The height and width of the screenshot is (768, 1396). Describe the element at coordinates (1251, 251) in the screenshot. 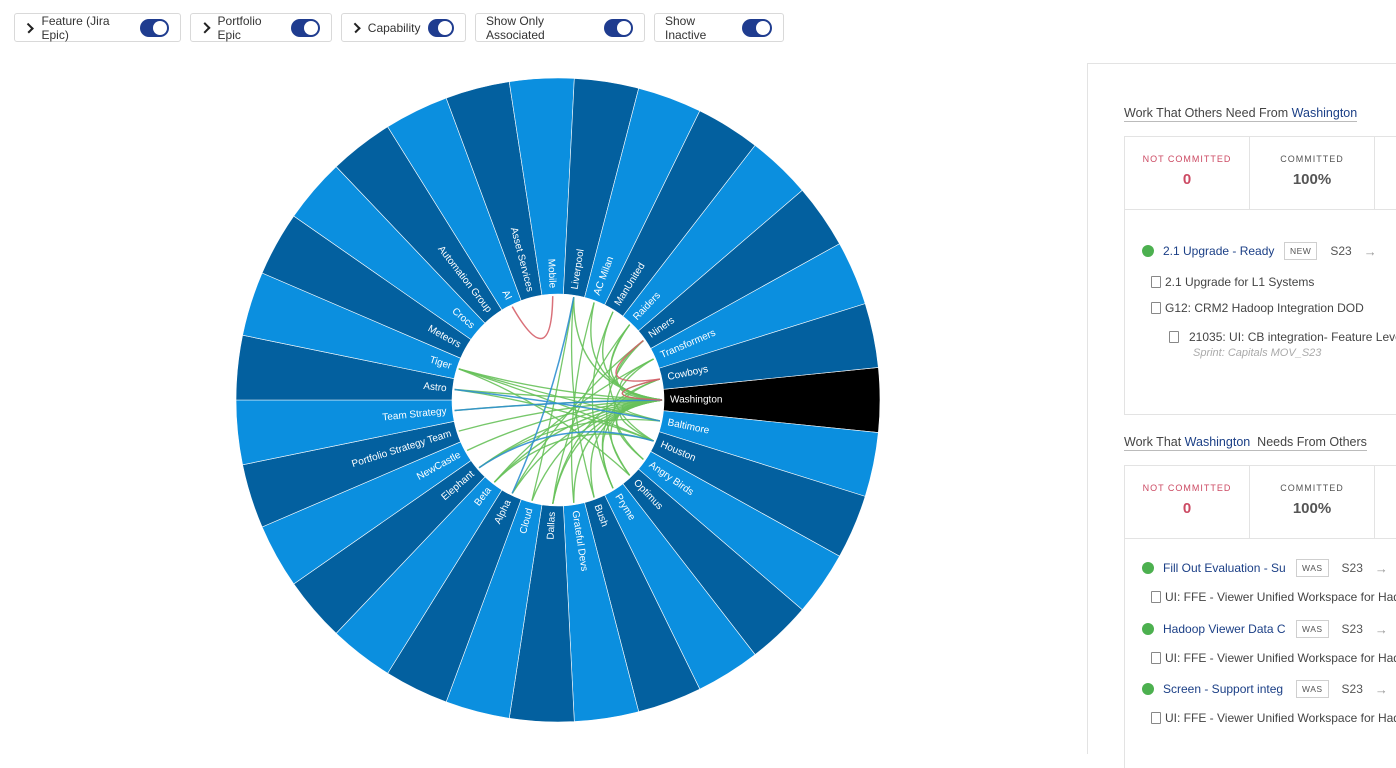

I see `list-item: 2.1 Upgrade - Ready to NEW S23 →` at that location.